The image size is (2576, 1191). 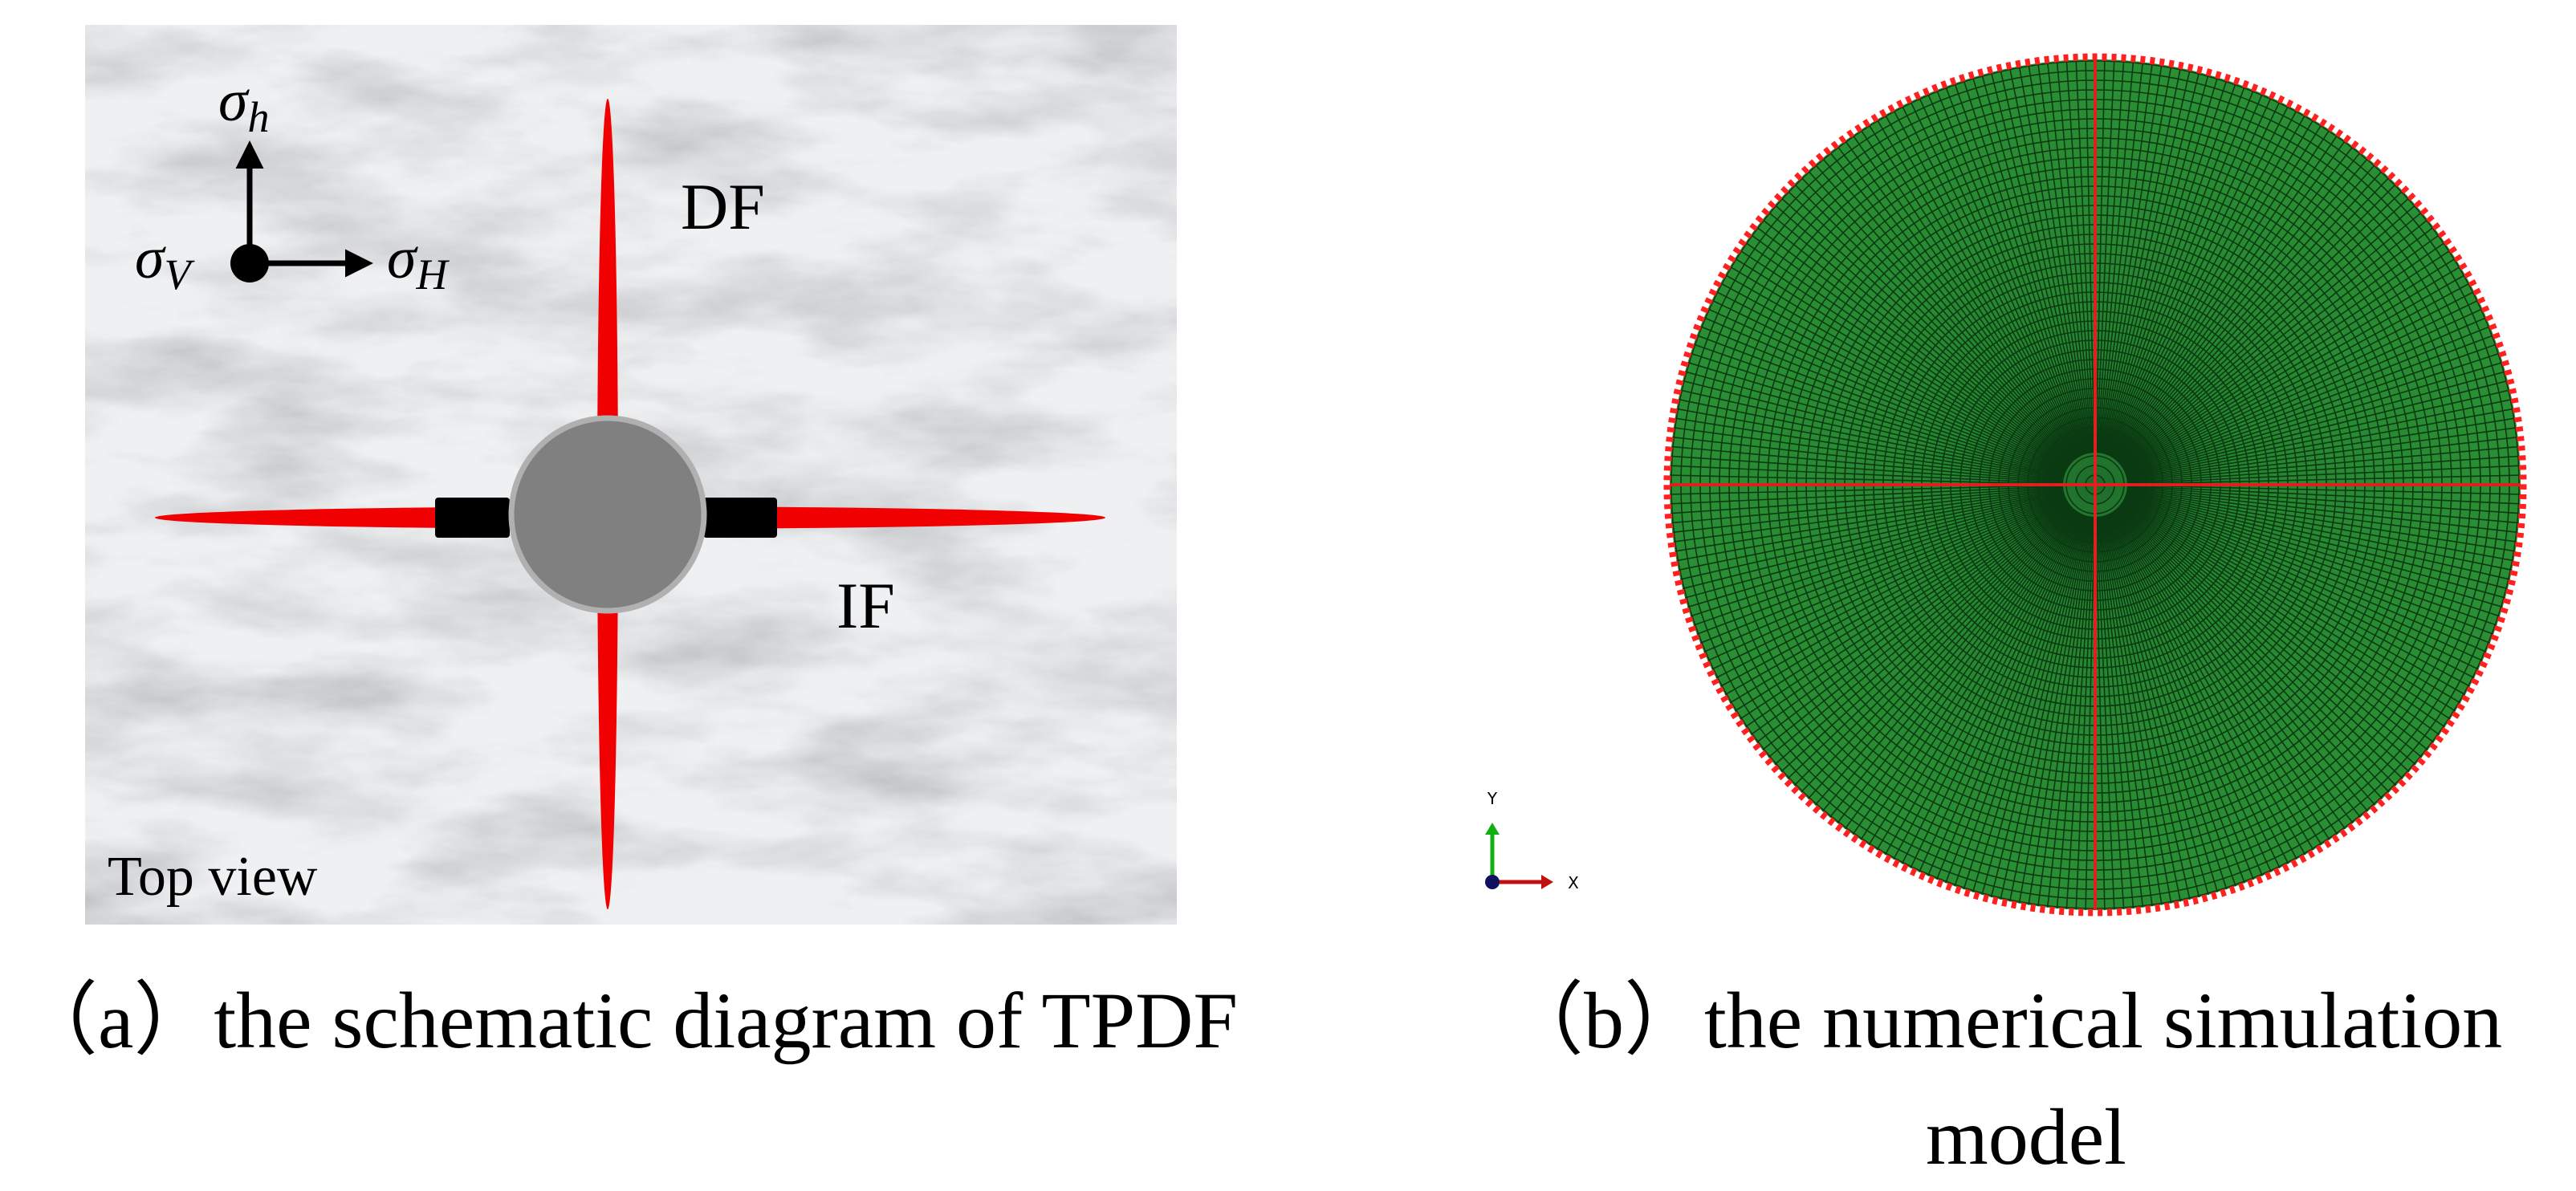 I want to click on vertical-stress-dot, so click(x=249, y=263).